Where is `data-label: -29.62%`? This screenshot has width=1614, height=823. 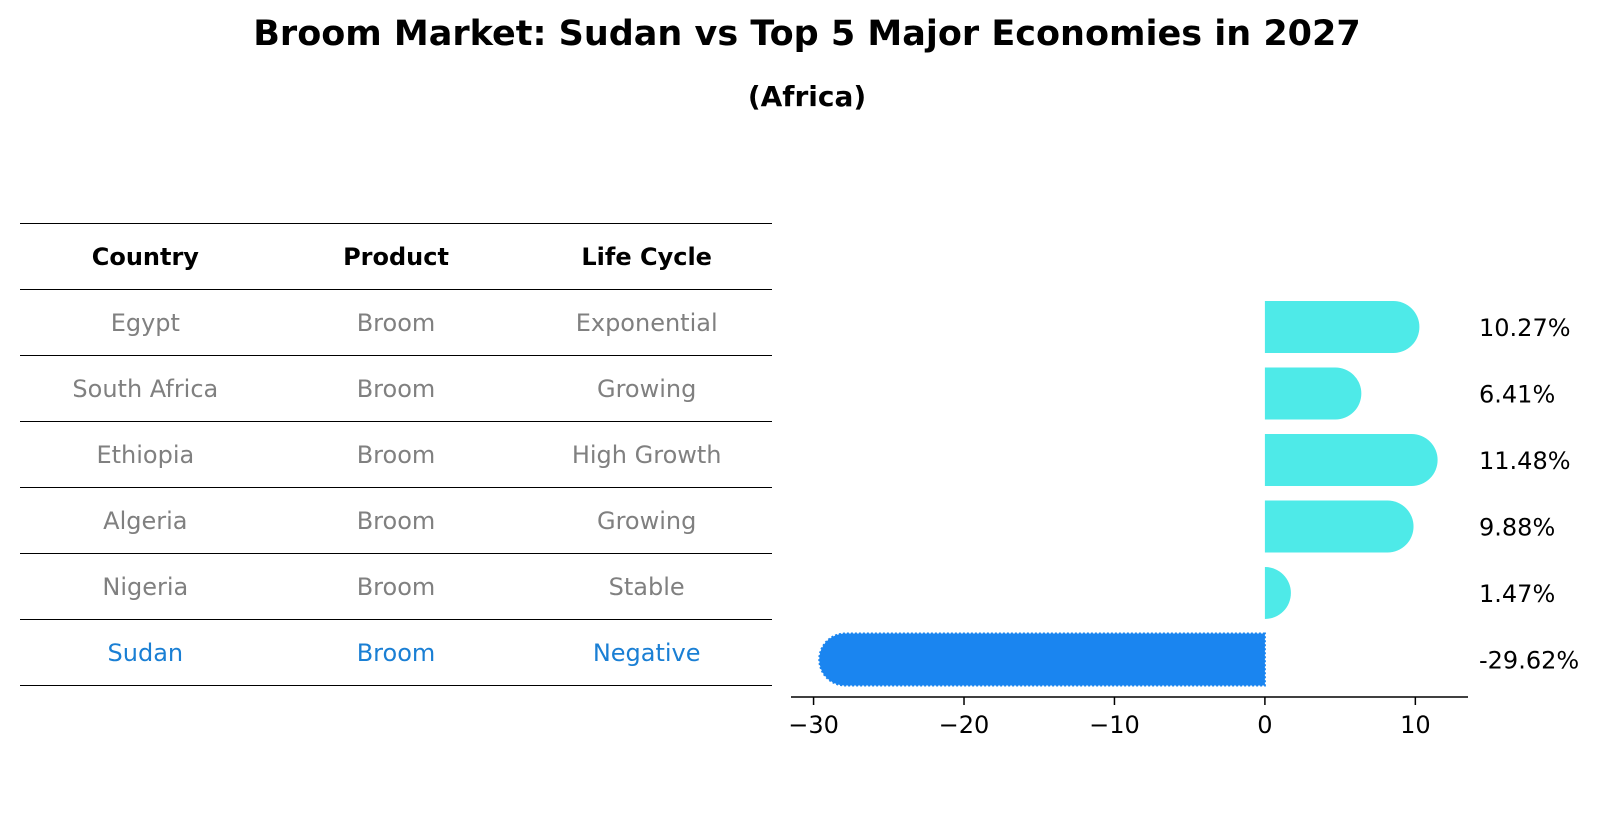
data-label: -29.62% is located at coordinates (1529, 661).